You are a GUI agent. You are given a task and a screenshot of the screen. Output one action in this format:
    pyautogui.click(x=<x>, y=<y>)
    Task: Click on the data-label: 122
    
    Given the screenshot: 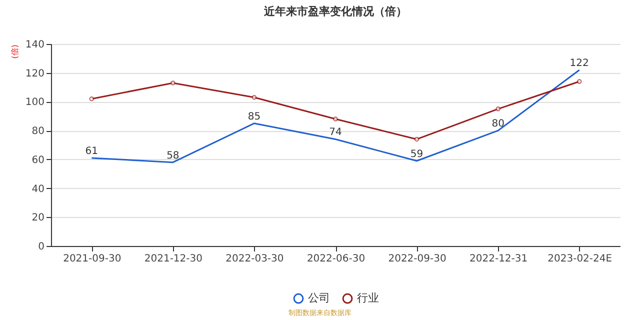 What is the action you would take?
    pyautogui.click(x=579, y=63)
    